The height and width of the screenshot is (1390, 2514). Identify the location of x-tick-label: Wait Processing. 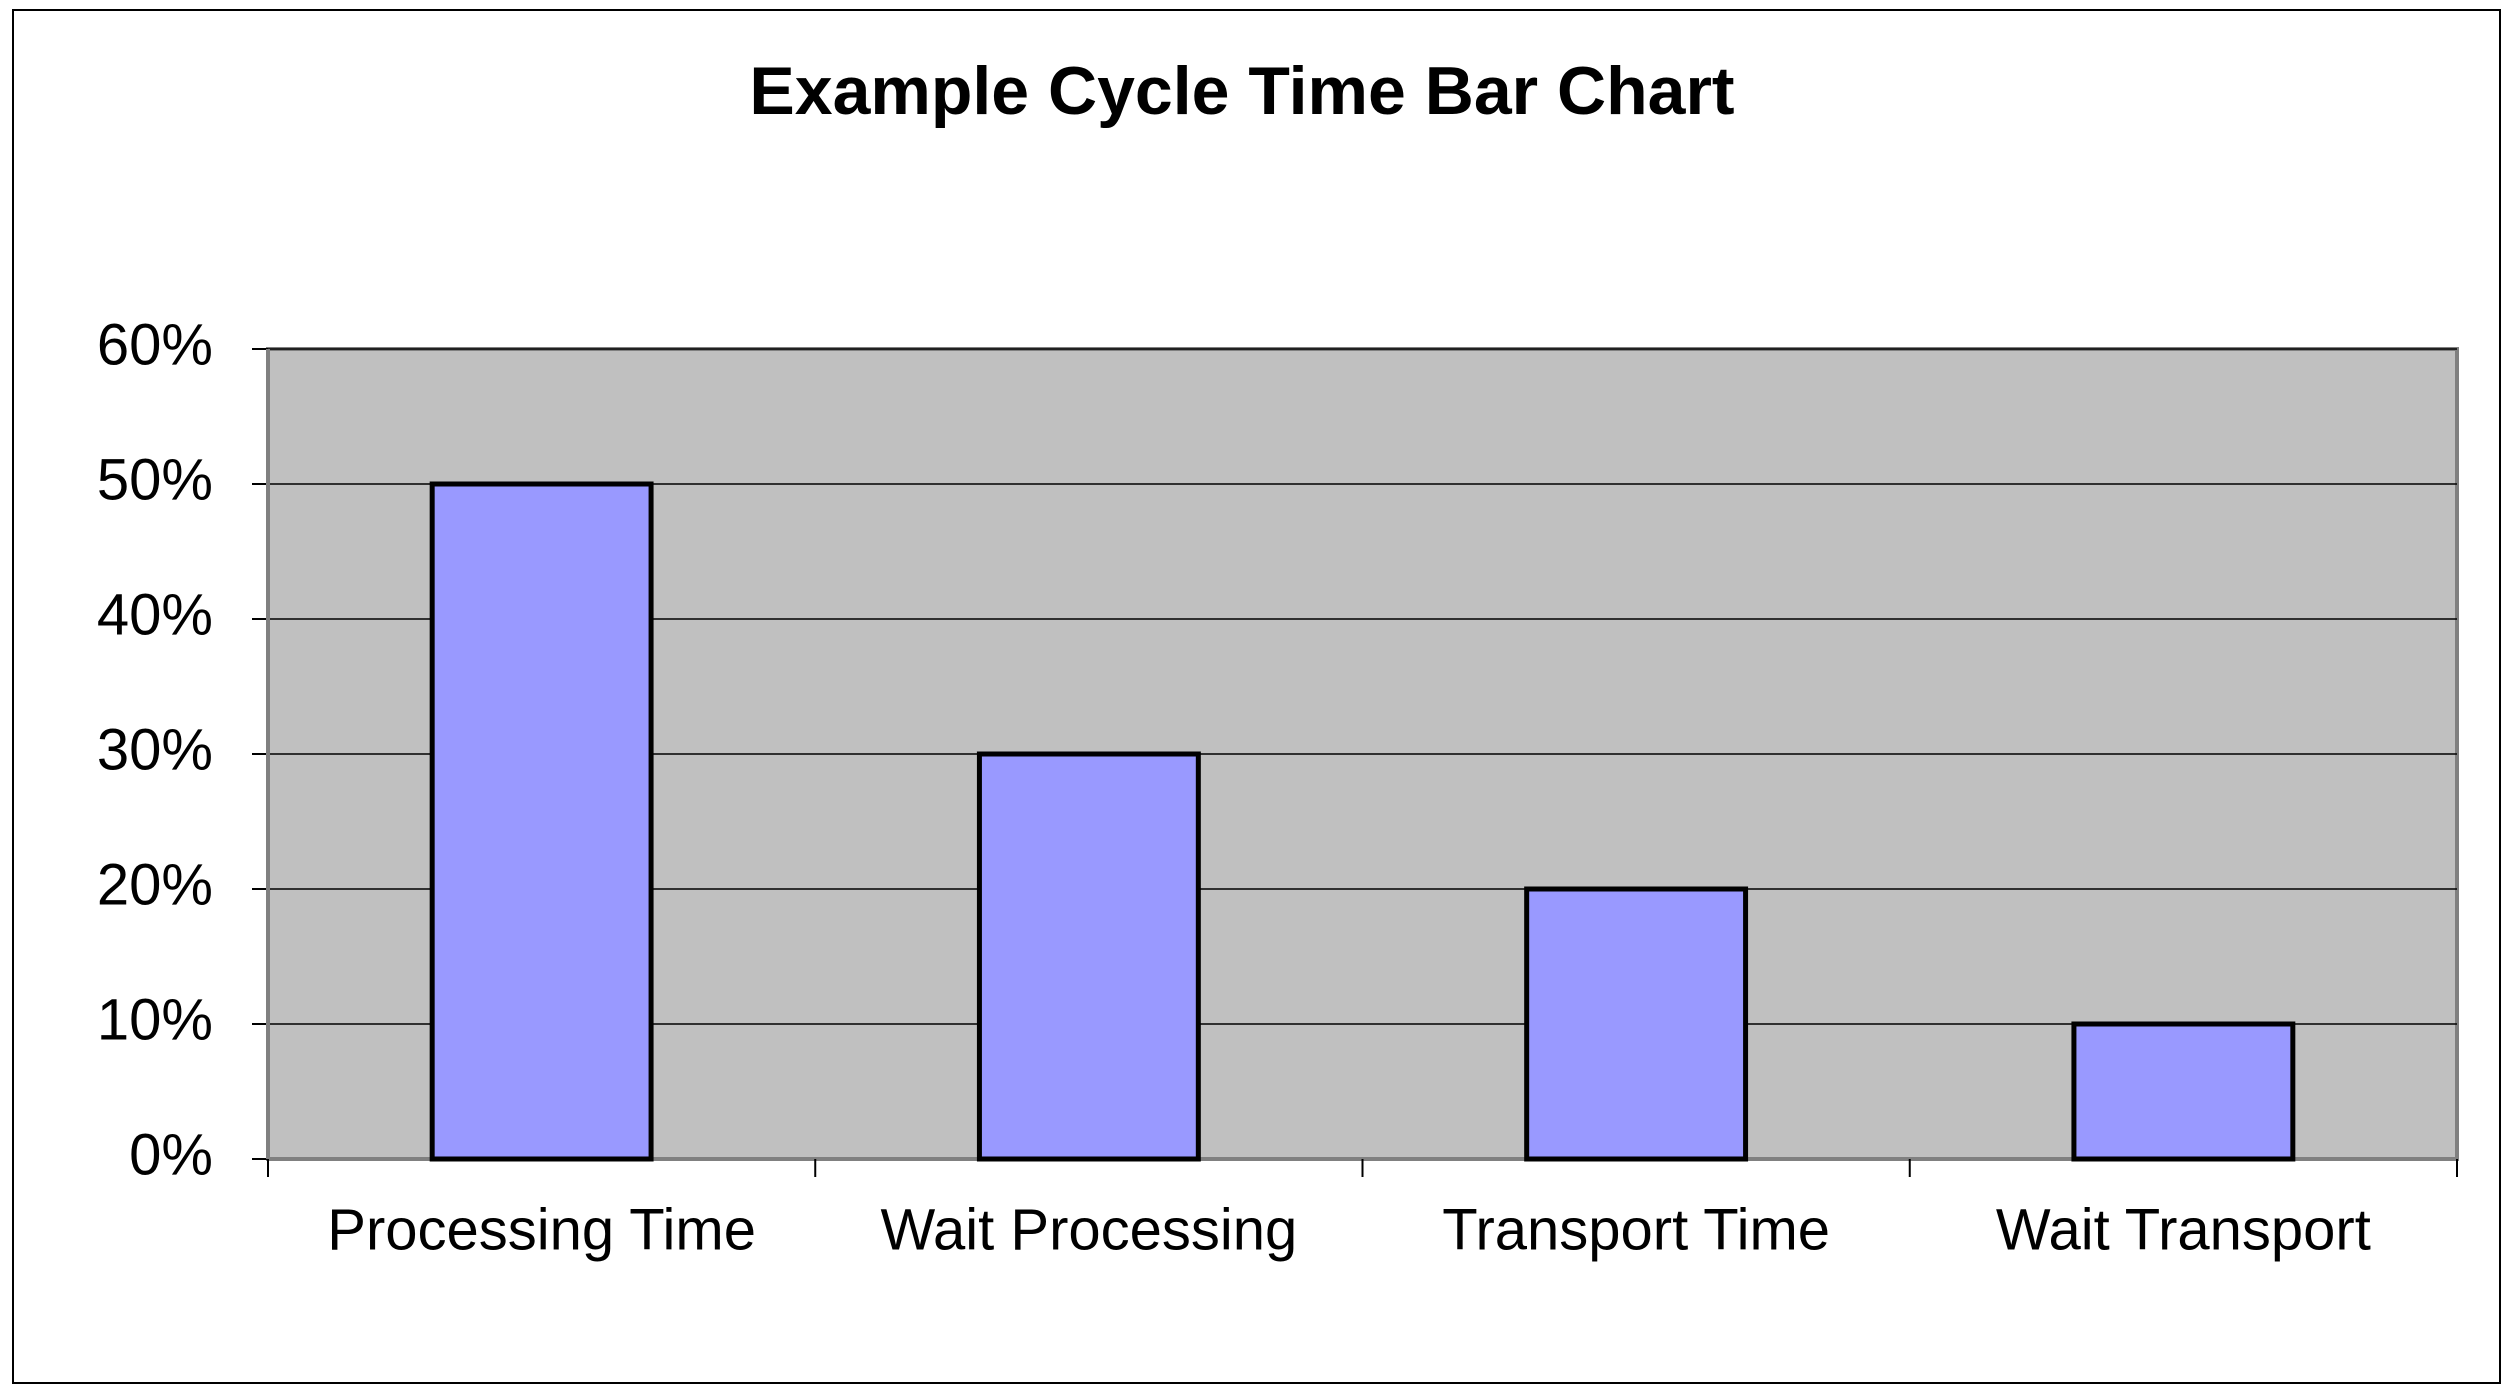
(1088, 1229).